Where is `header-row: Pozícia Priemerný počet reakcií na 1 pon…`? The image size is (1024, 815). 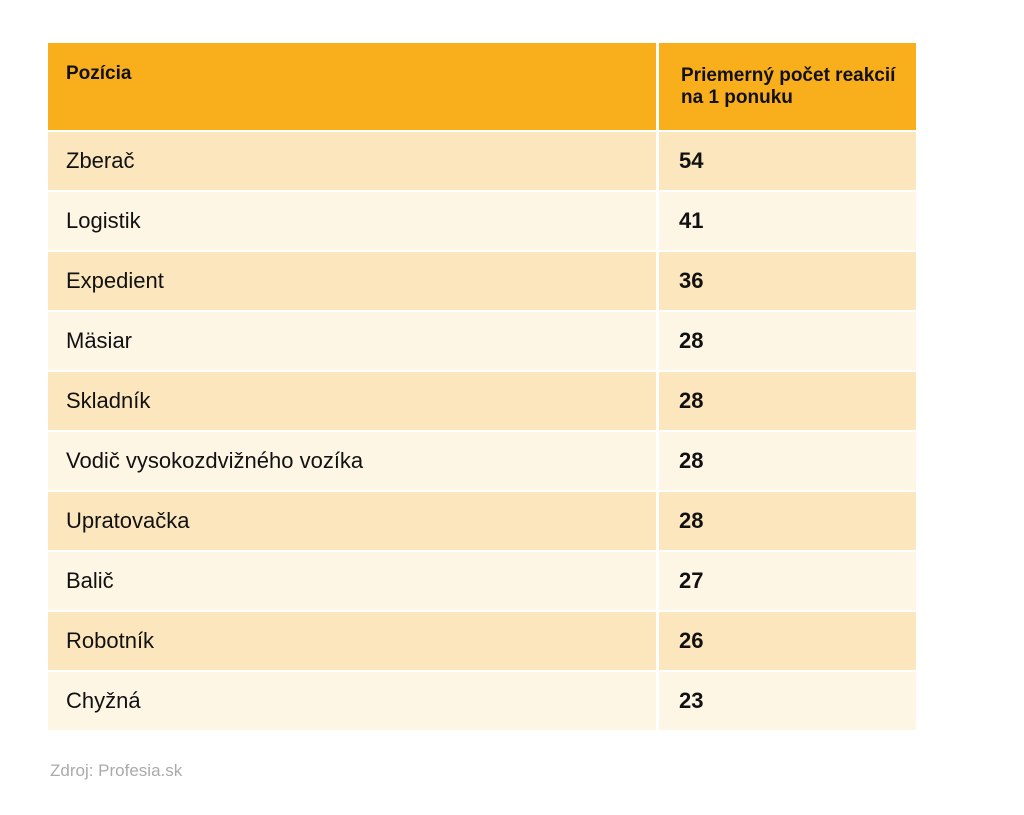 header-row: Pozícia Priemerný počet reakcií na 1 pon… is located at coordinates (482, 86).